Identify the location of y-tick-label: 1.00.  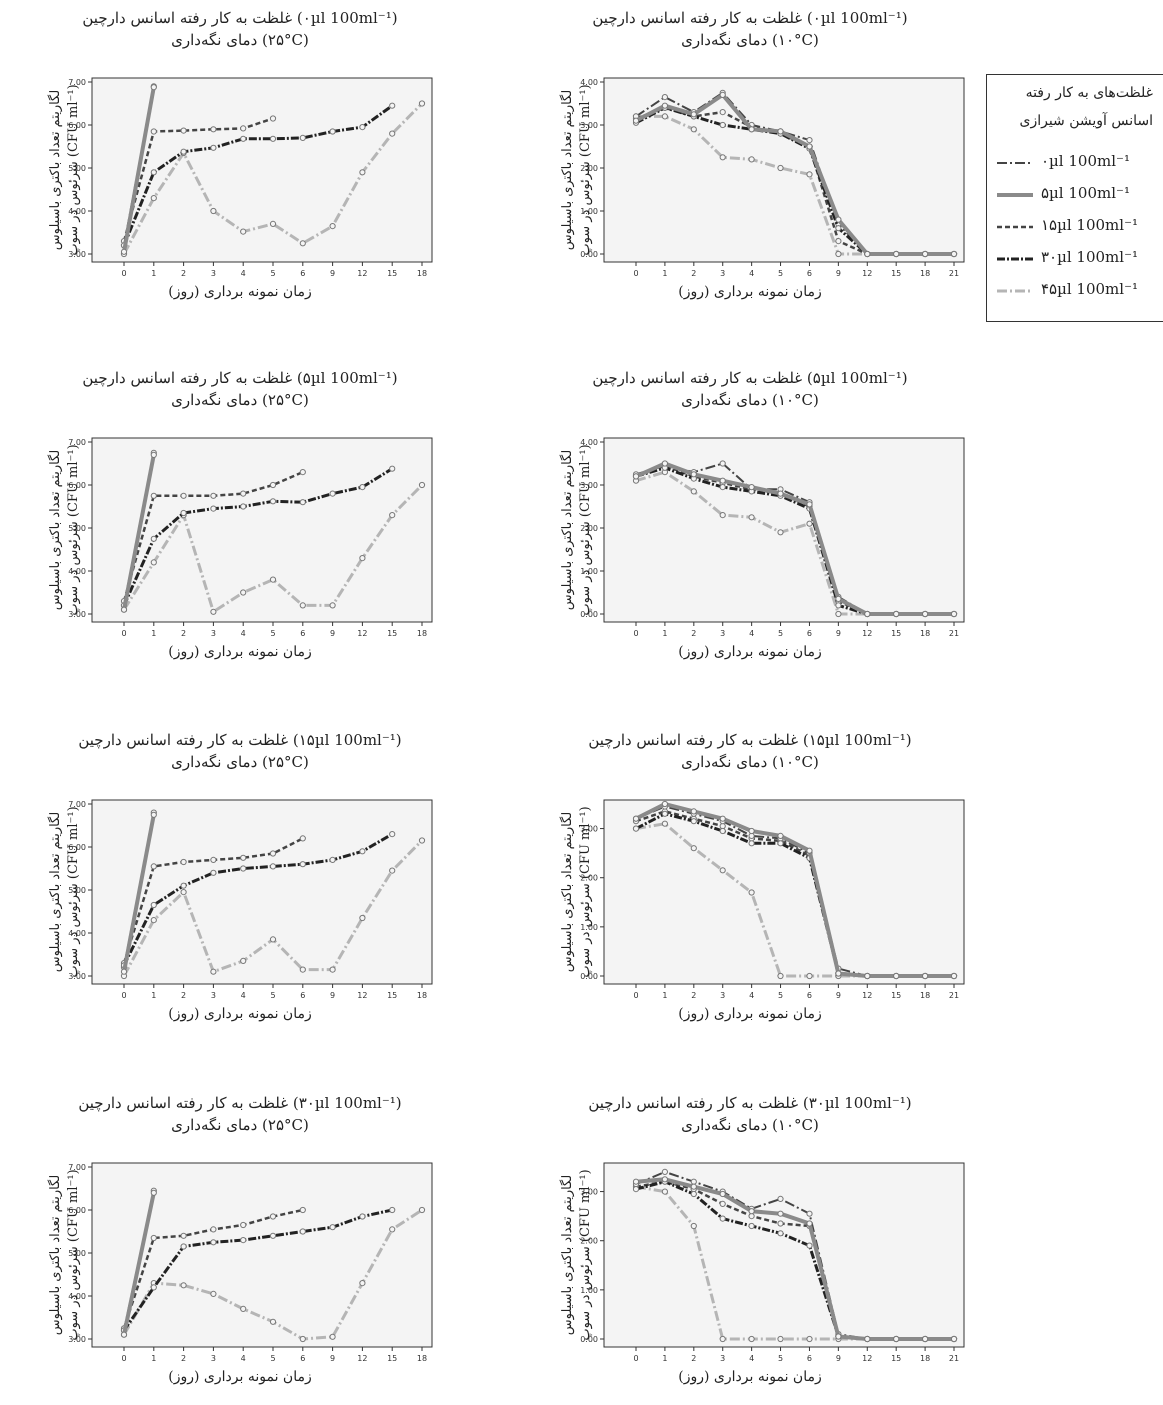
(589, 211).